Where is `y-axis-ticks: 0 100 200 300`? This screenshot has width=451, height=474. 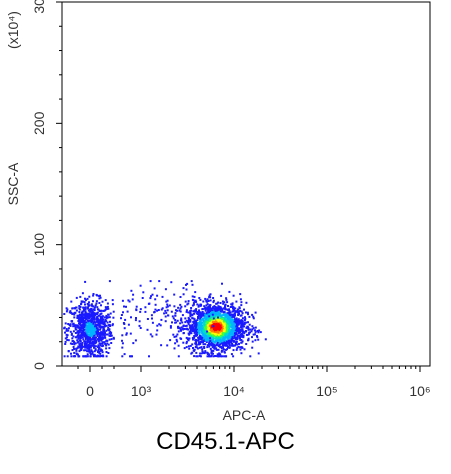
y-axis-ticks: 0 100 200 300 is located at coordinates (46, 185).